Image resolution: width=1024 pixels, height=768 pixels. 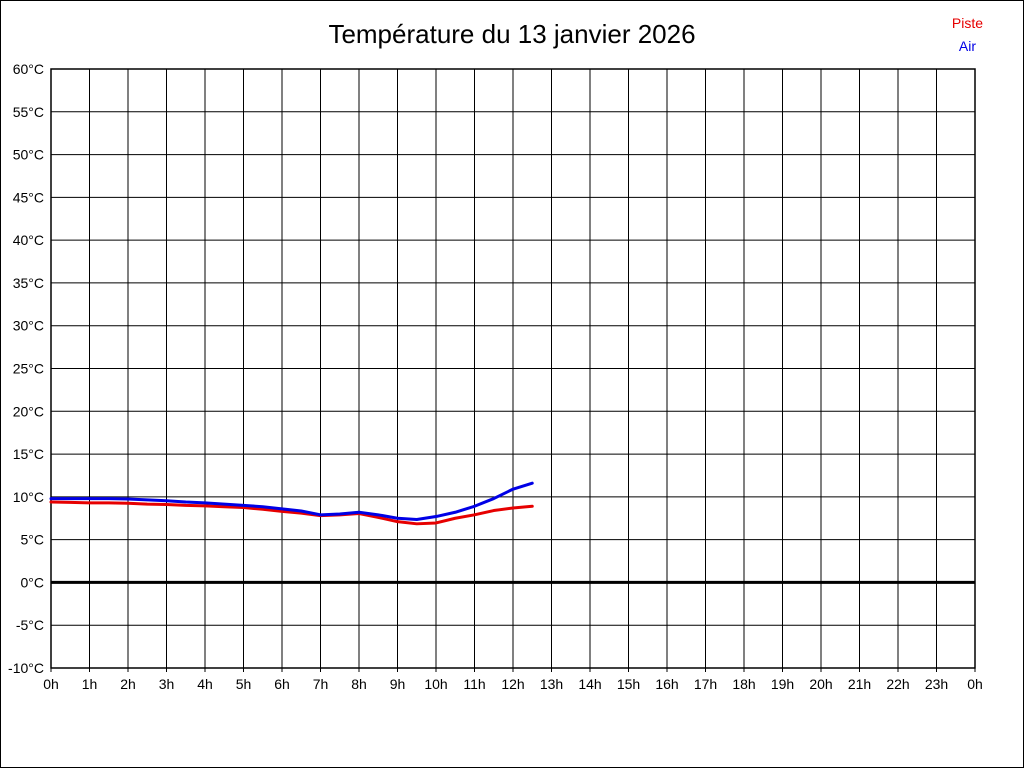 What do you see at coordinates (628, 684) in the screenshot?
I see `svg-text: 15h` at bounding box center [628, 684].